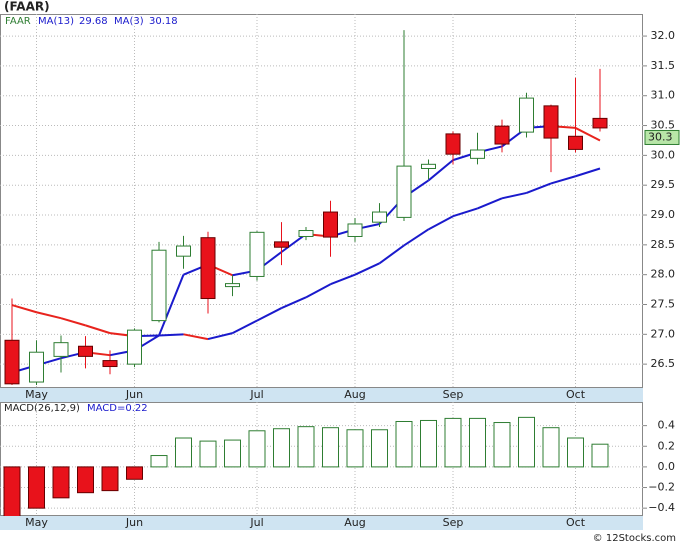 This screenshot has width=680, height=546. What do you see at coordinates (663, 303) in the screenshot?
I see `y-tick-label: 27.5` at bounding box center [663, 303].